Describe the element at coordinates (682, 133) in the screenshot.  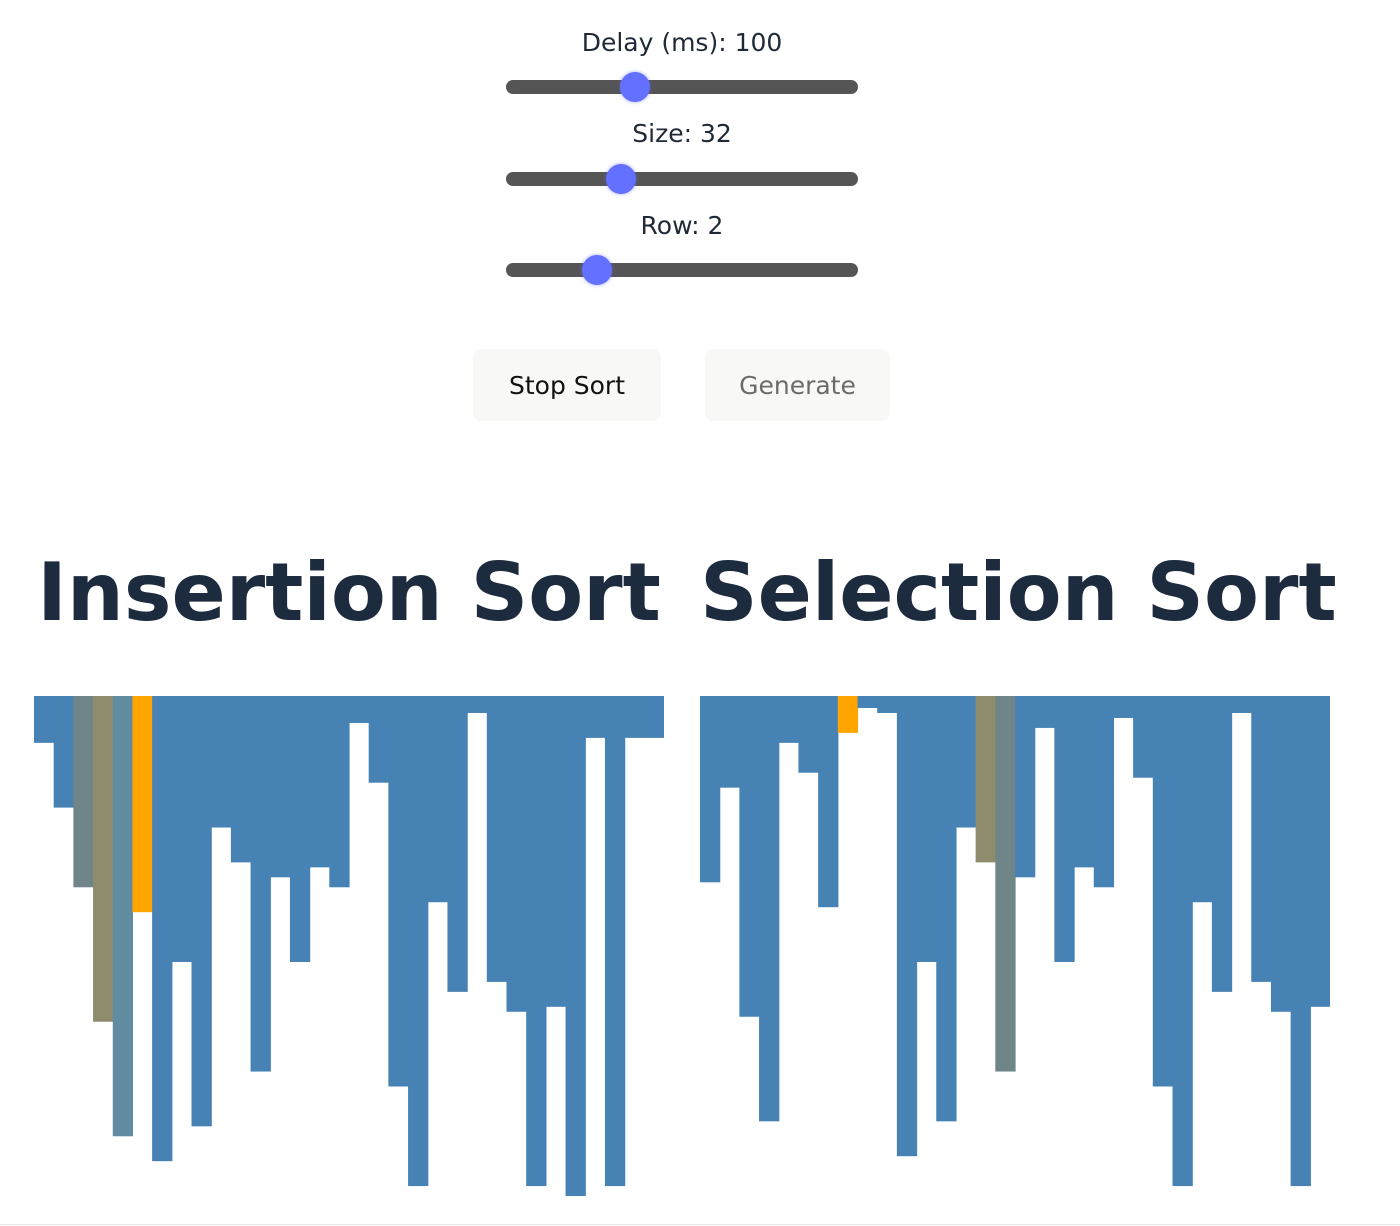
I see `size-label: Size: 32` at that location.